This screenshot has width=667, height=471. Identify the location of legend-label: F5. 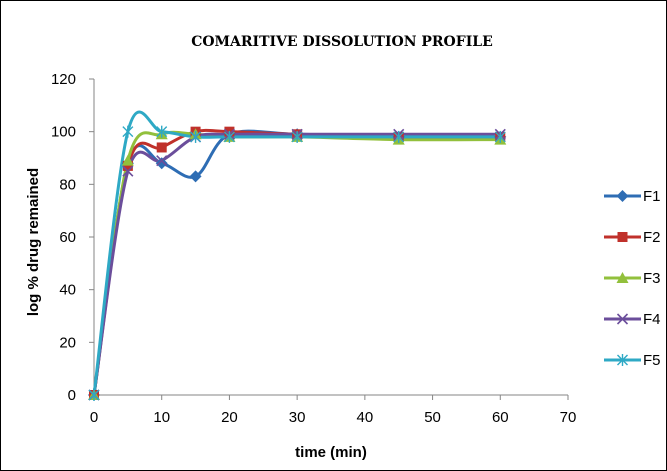
(652, 360).